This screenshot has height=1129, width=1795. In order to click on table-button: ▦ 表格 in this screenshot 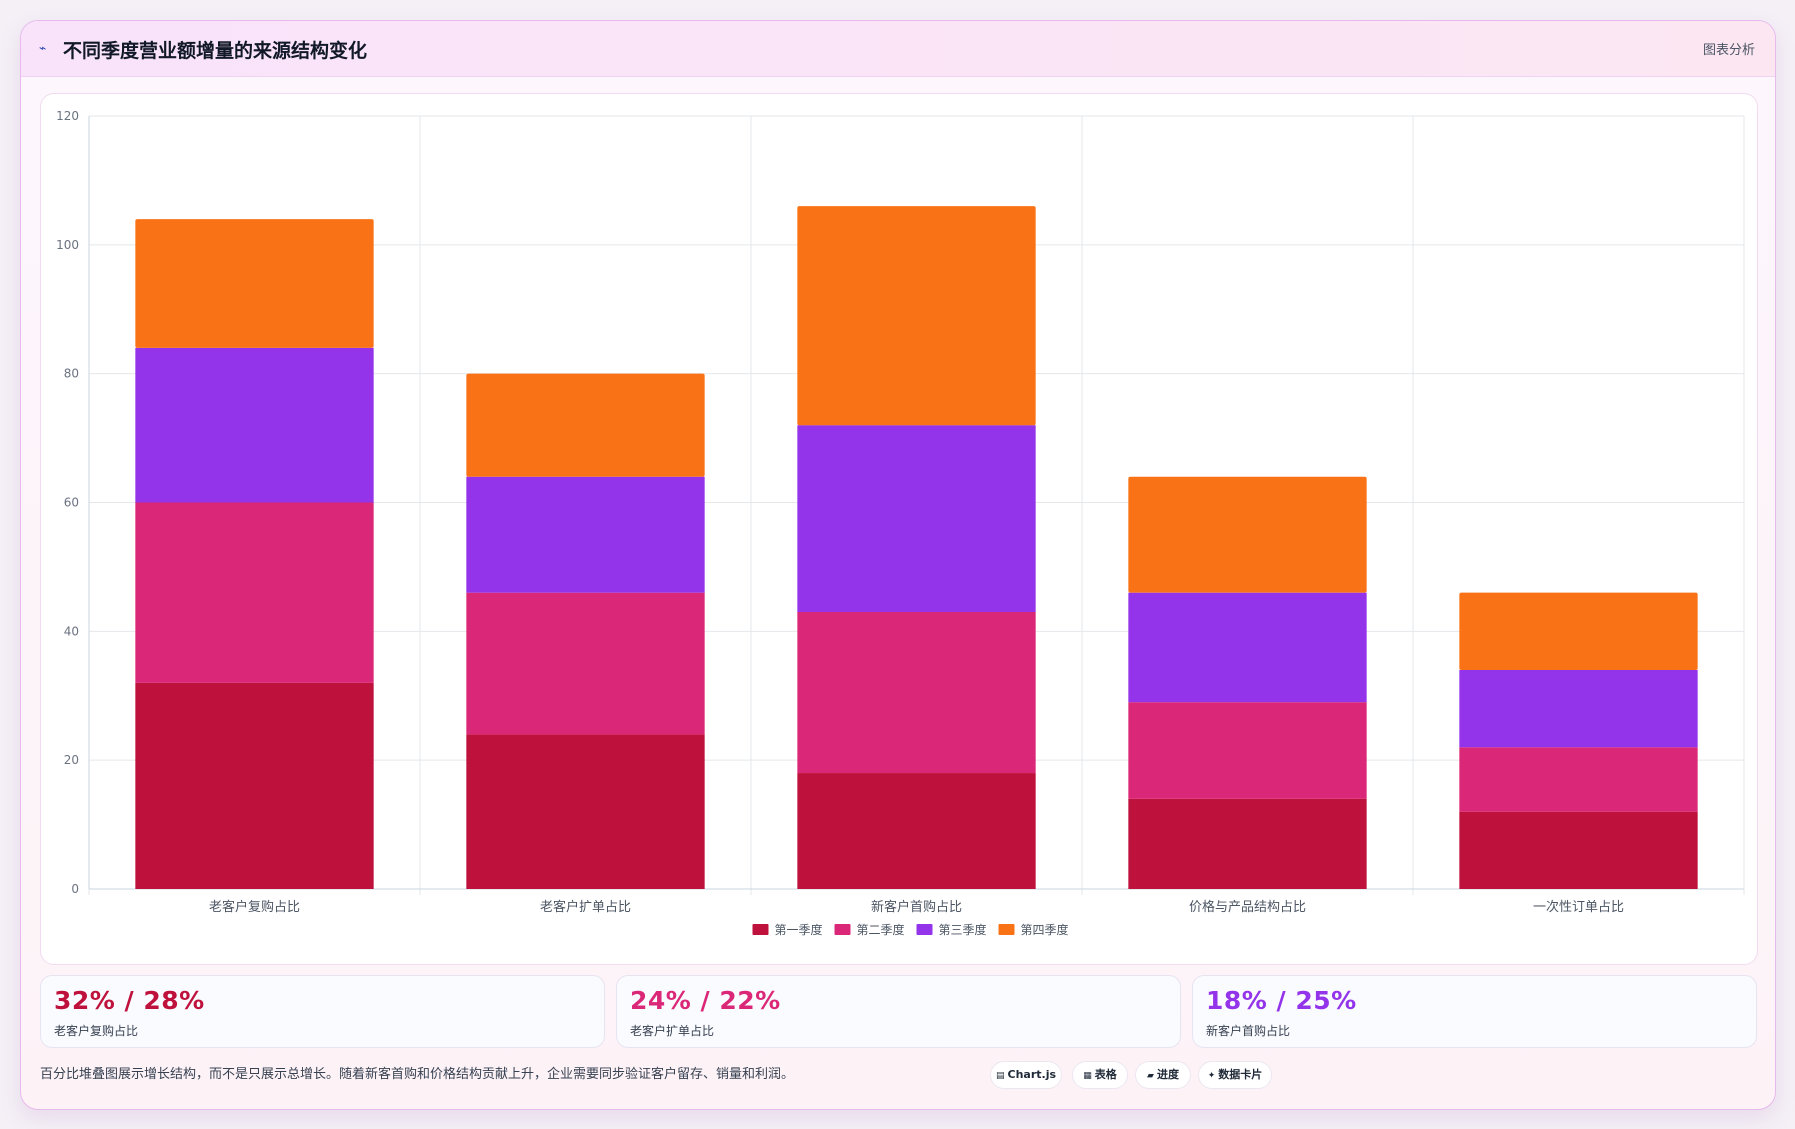, I will do `click(1100, 1075)`.